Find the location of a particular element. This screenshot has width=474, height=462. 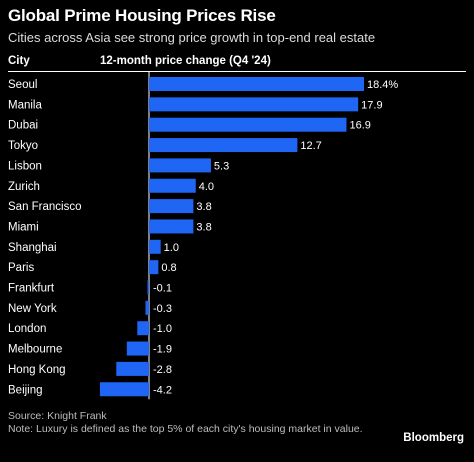

value-label: 4.0 is located at coordinates (206, 187).